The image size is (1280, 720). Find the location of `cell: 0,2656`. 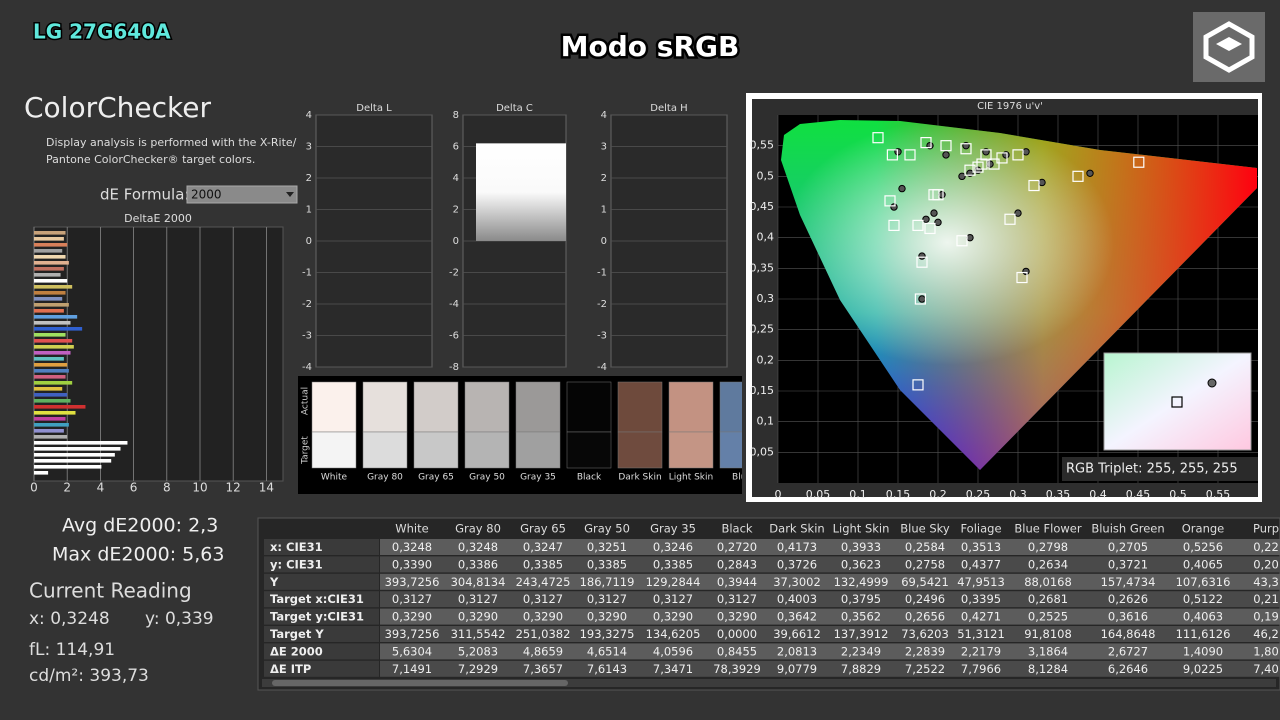

cell: 0,2656 is located at coordinates (925, 617).